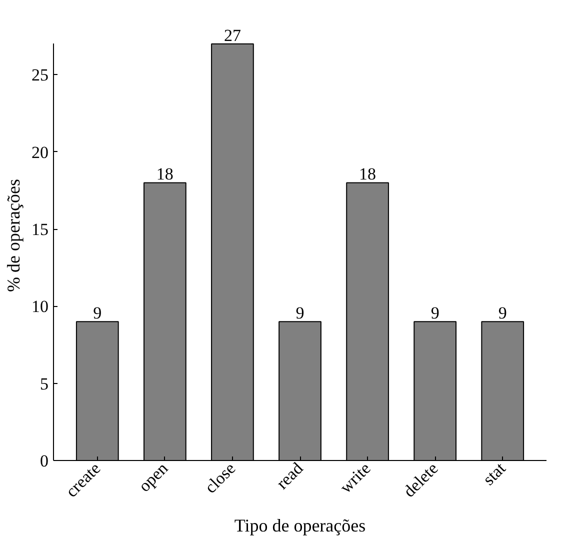 Image resolution: width=566 pixels, height=538 pixels. What do you see at coordinates (153, 477) in the screenshot?
I see `x-tick-label: open` at bounding box center [153, 477].